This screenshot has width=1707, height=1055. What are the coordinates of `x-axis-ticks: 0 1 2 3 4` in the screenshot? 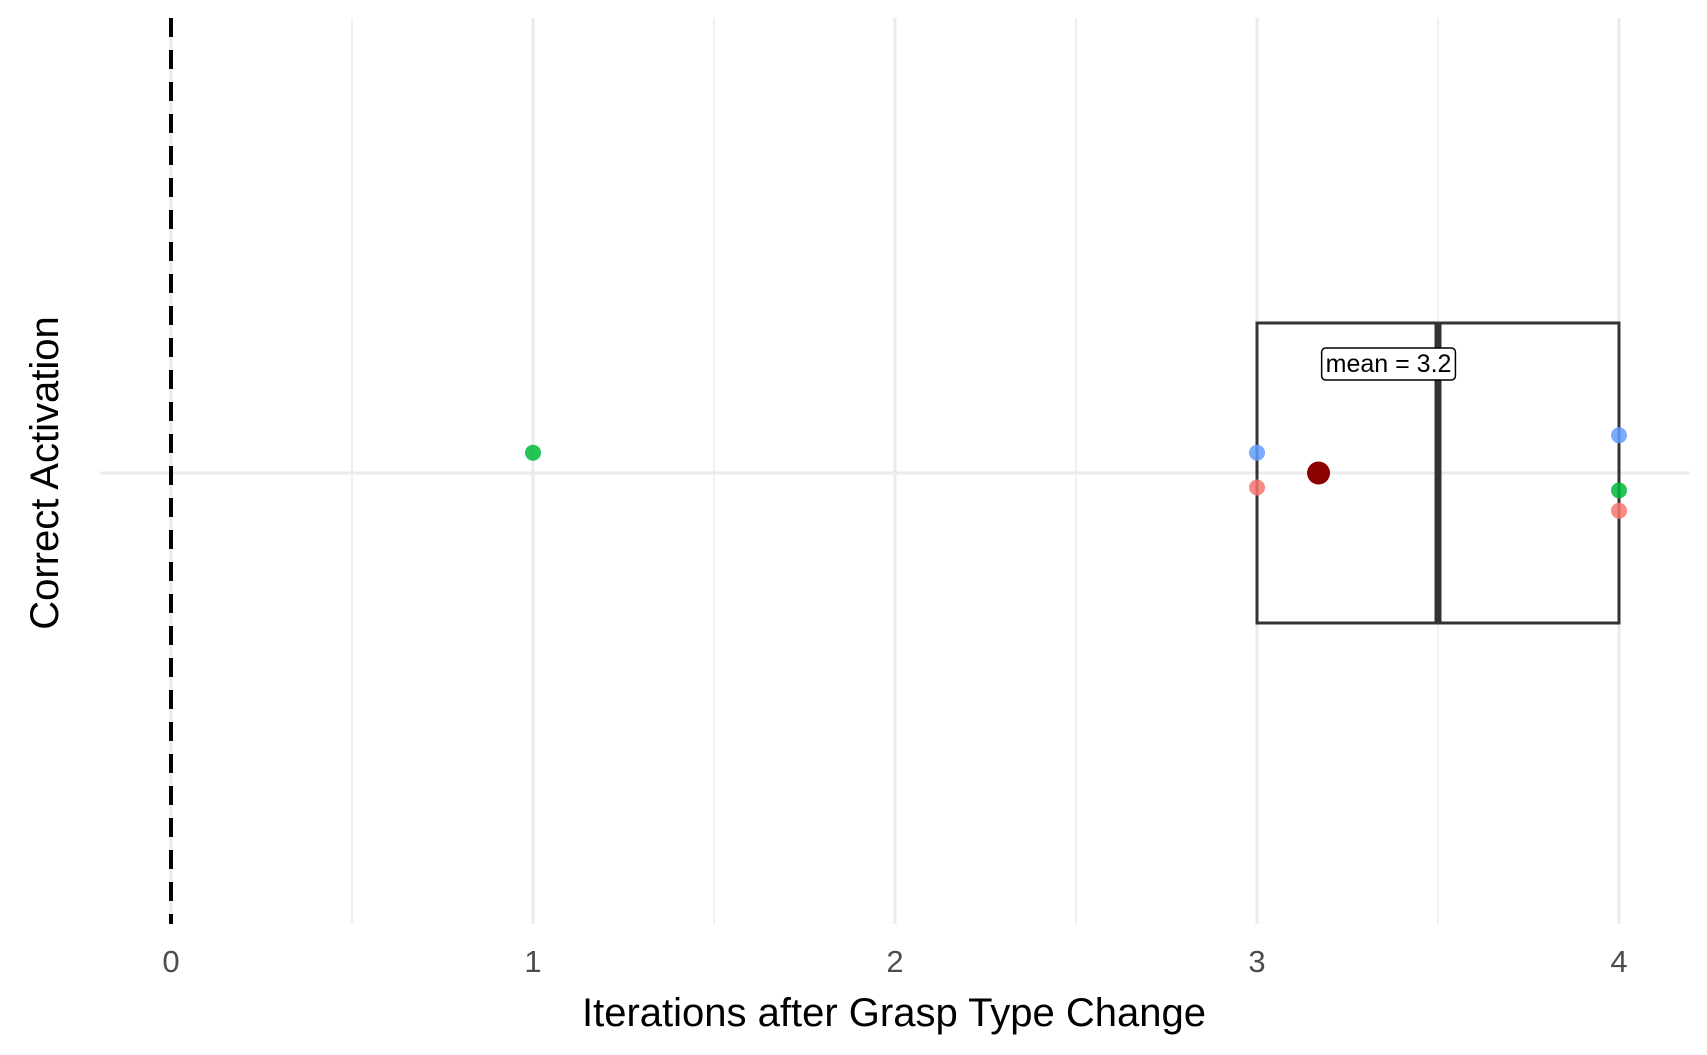 It's located at (894, 961).